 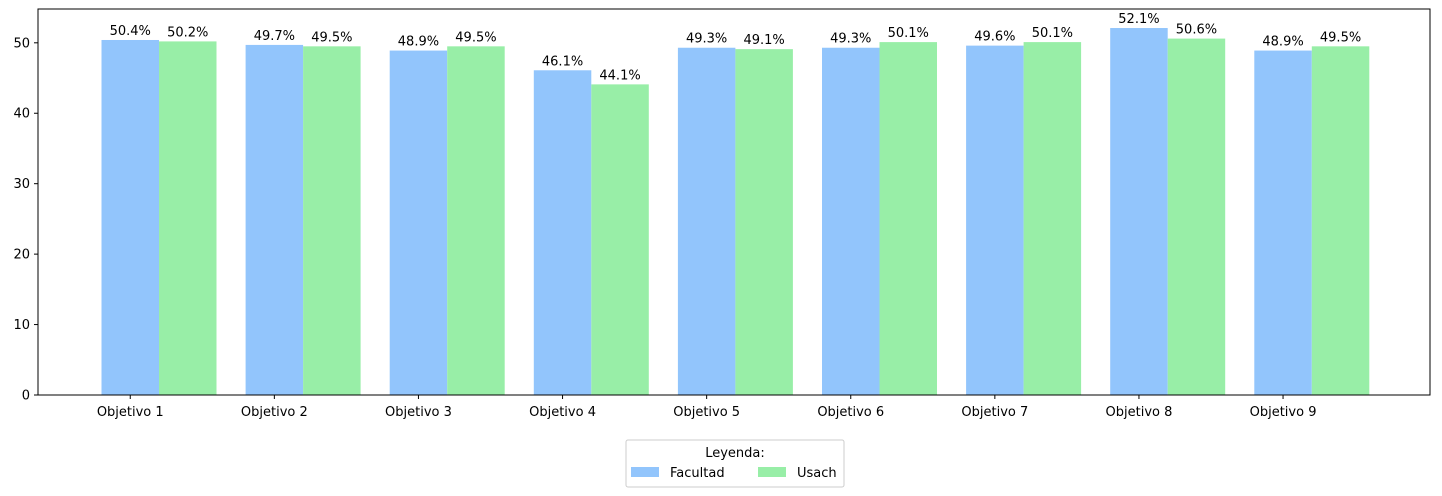 What do you see at coordinates (850, 39) in the screenshot?
I see `bar-label-facultad-6: 49.3%` at bounding box center [850, 39].